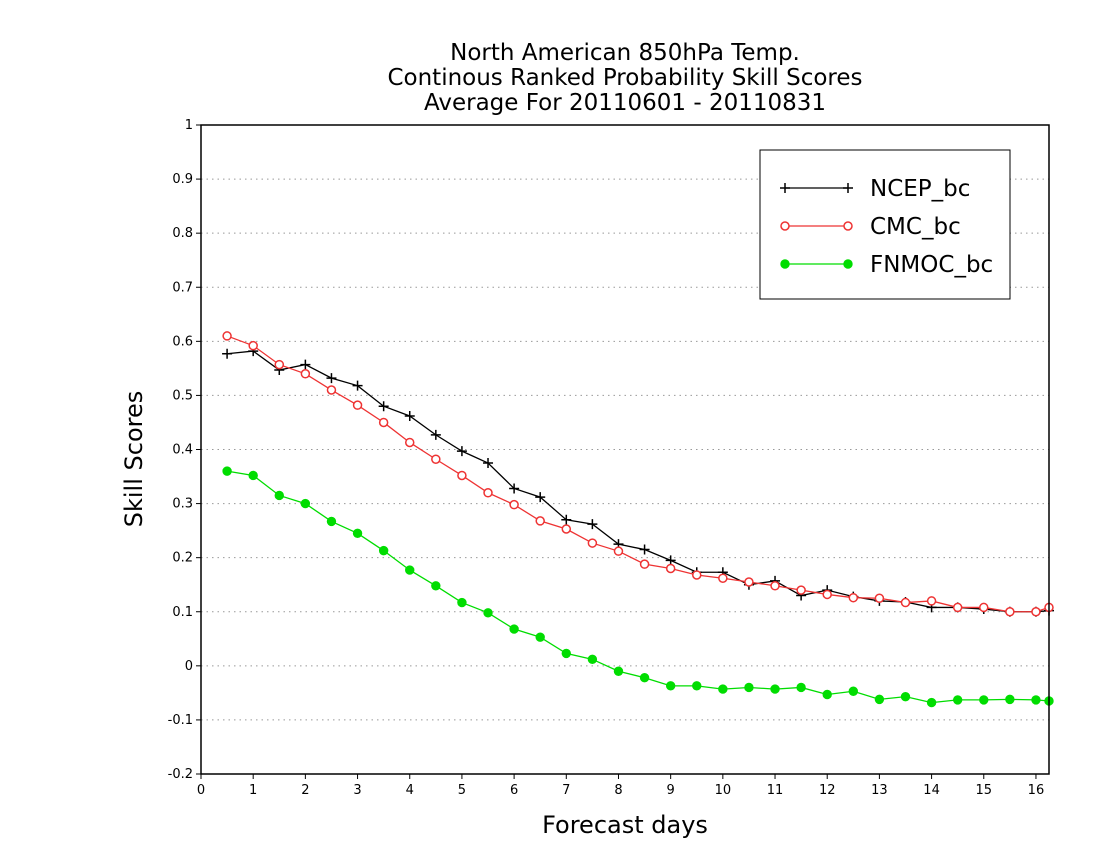 Image resolution: width=1100 pixels, height=850 pixels. Describe the element at coordinates (625, 103) in the screenshot. I see `title-line-3: Average For 20110601 - 20110831` at that location.